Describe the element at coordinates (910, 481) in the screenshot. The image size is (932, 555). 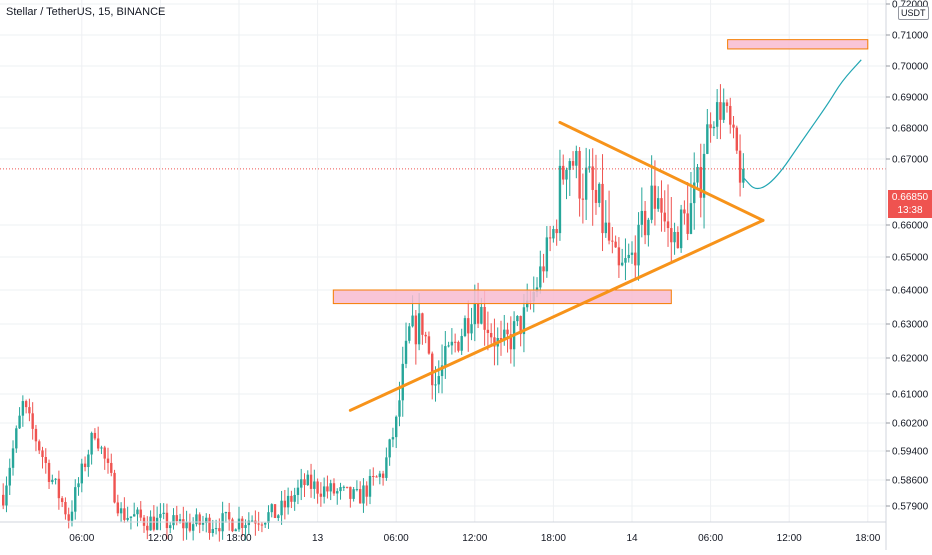
I see `price-tick-label: 0.58600` at that location.